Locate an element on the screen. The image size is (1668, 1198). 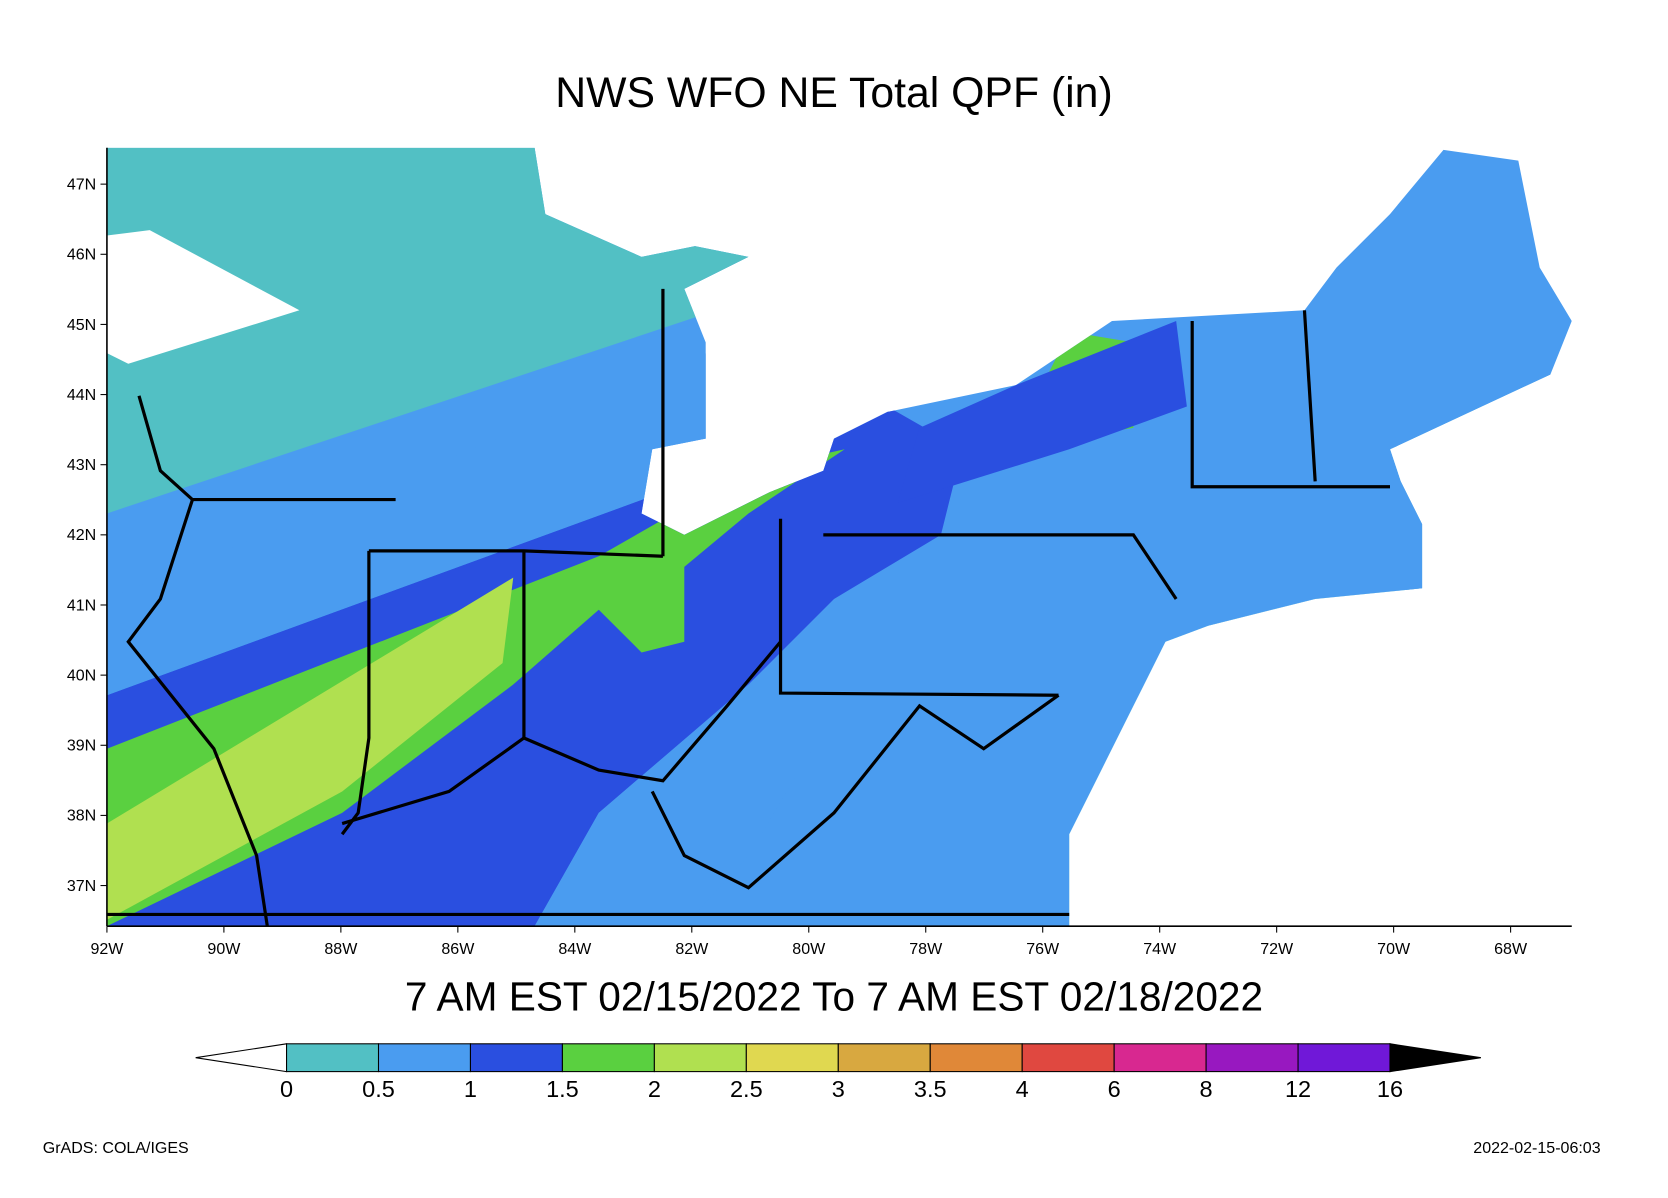
lon-label: 84W is located at coordinates (575, 949).